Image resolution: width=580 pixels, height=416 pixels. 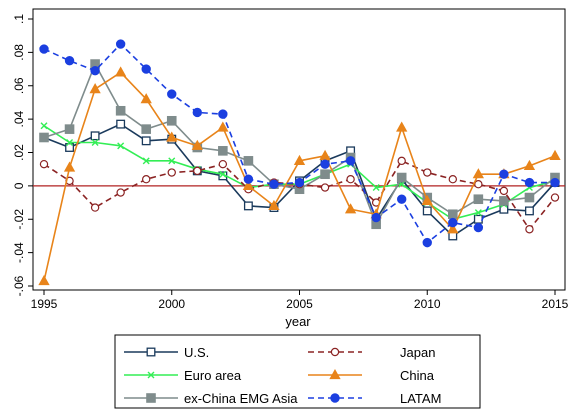 I want to click on legend-item-japan: Japan, so click(x=371, y=352).